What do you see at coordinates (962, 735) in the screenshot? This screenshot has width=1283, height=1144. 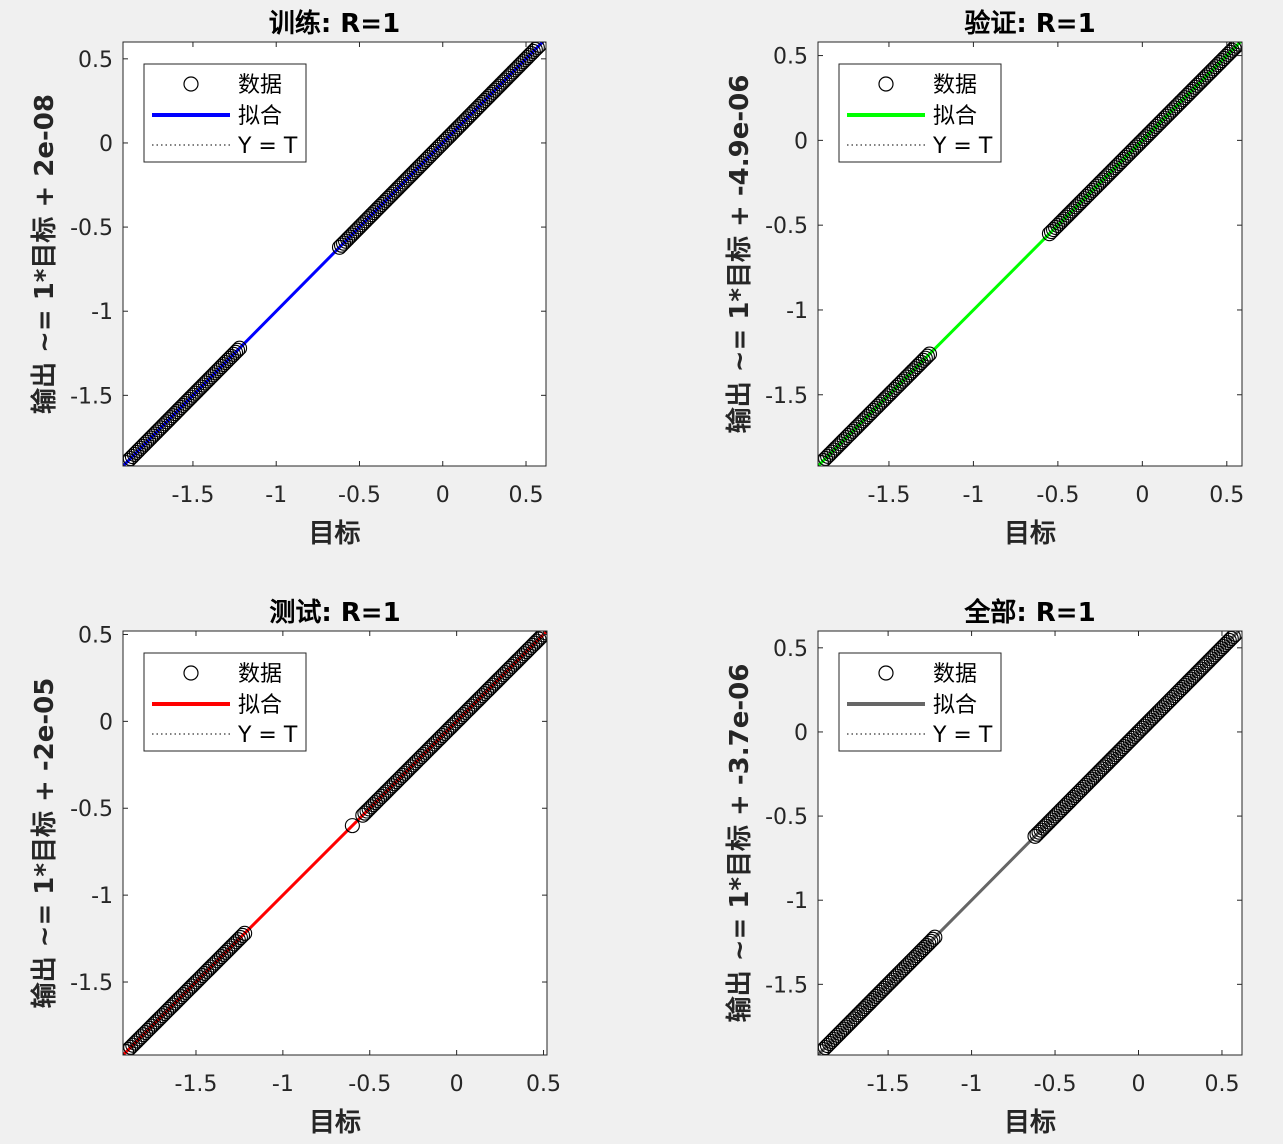 I see `legend-entry: Y = T` at bounding box center [962, 735].